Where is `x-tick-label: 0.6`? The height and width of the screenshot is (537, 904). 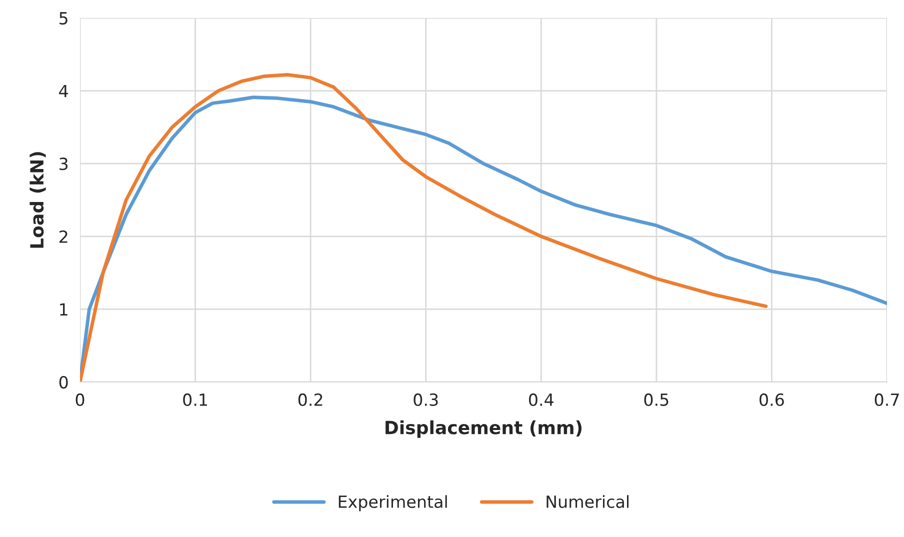
x-tick-label: 0.6 is located at coordinates (772, 399).